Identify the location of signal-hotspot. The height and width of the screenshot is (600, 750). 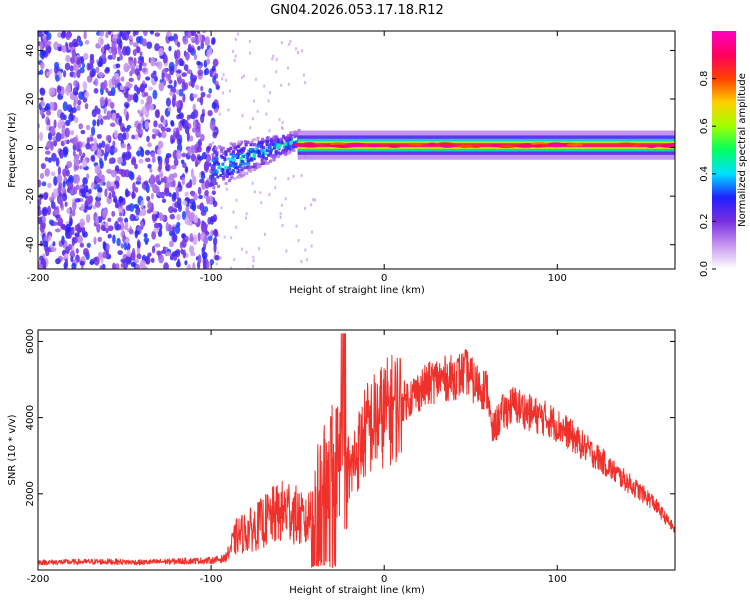
(415, 144).